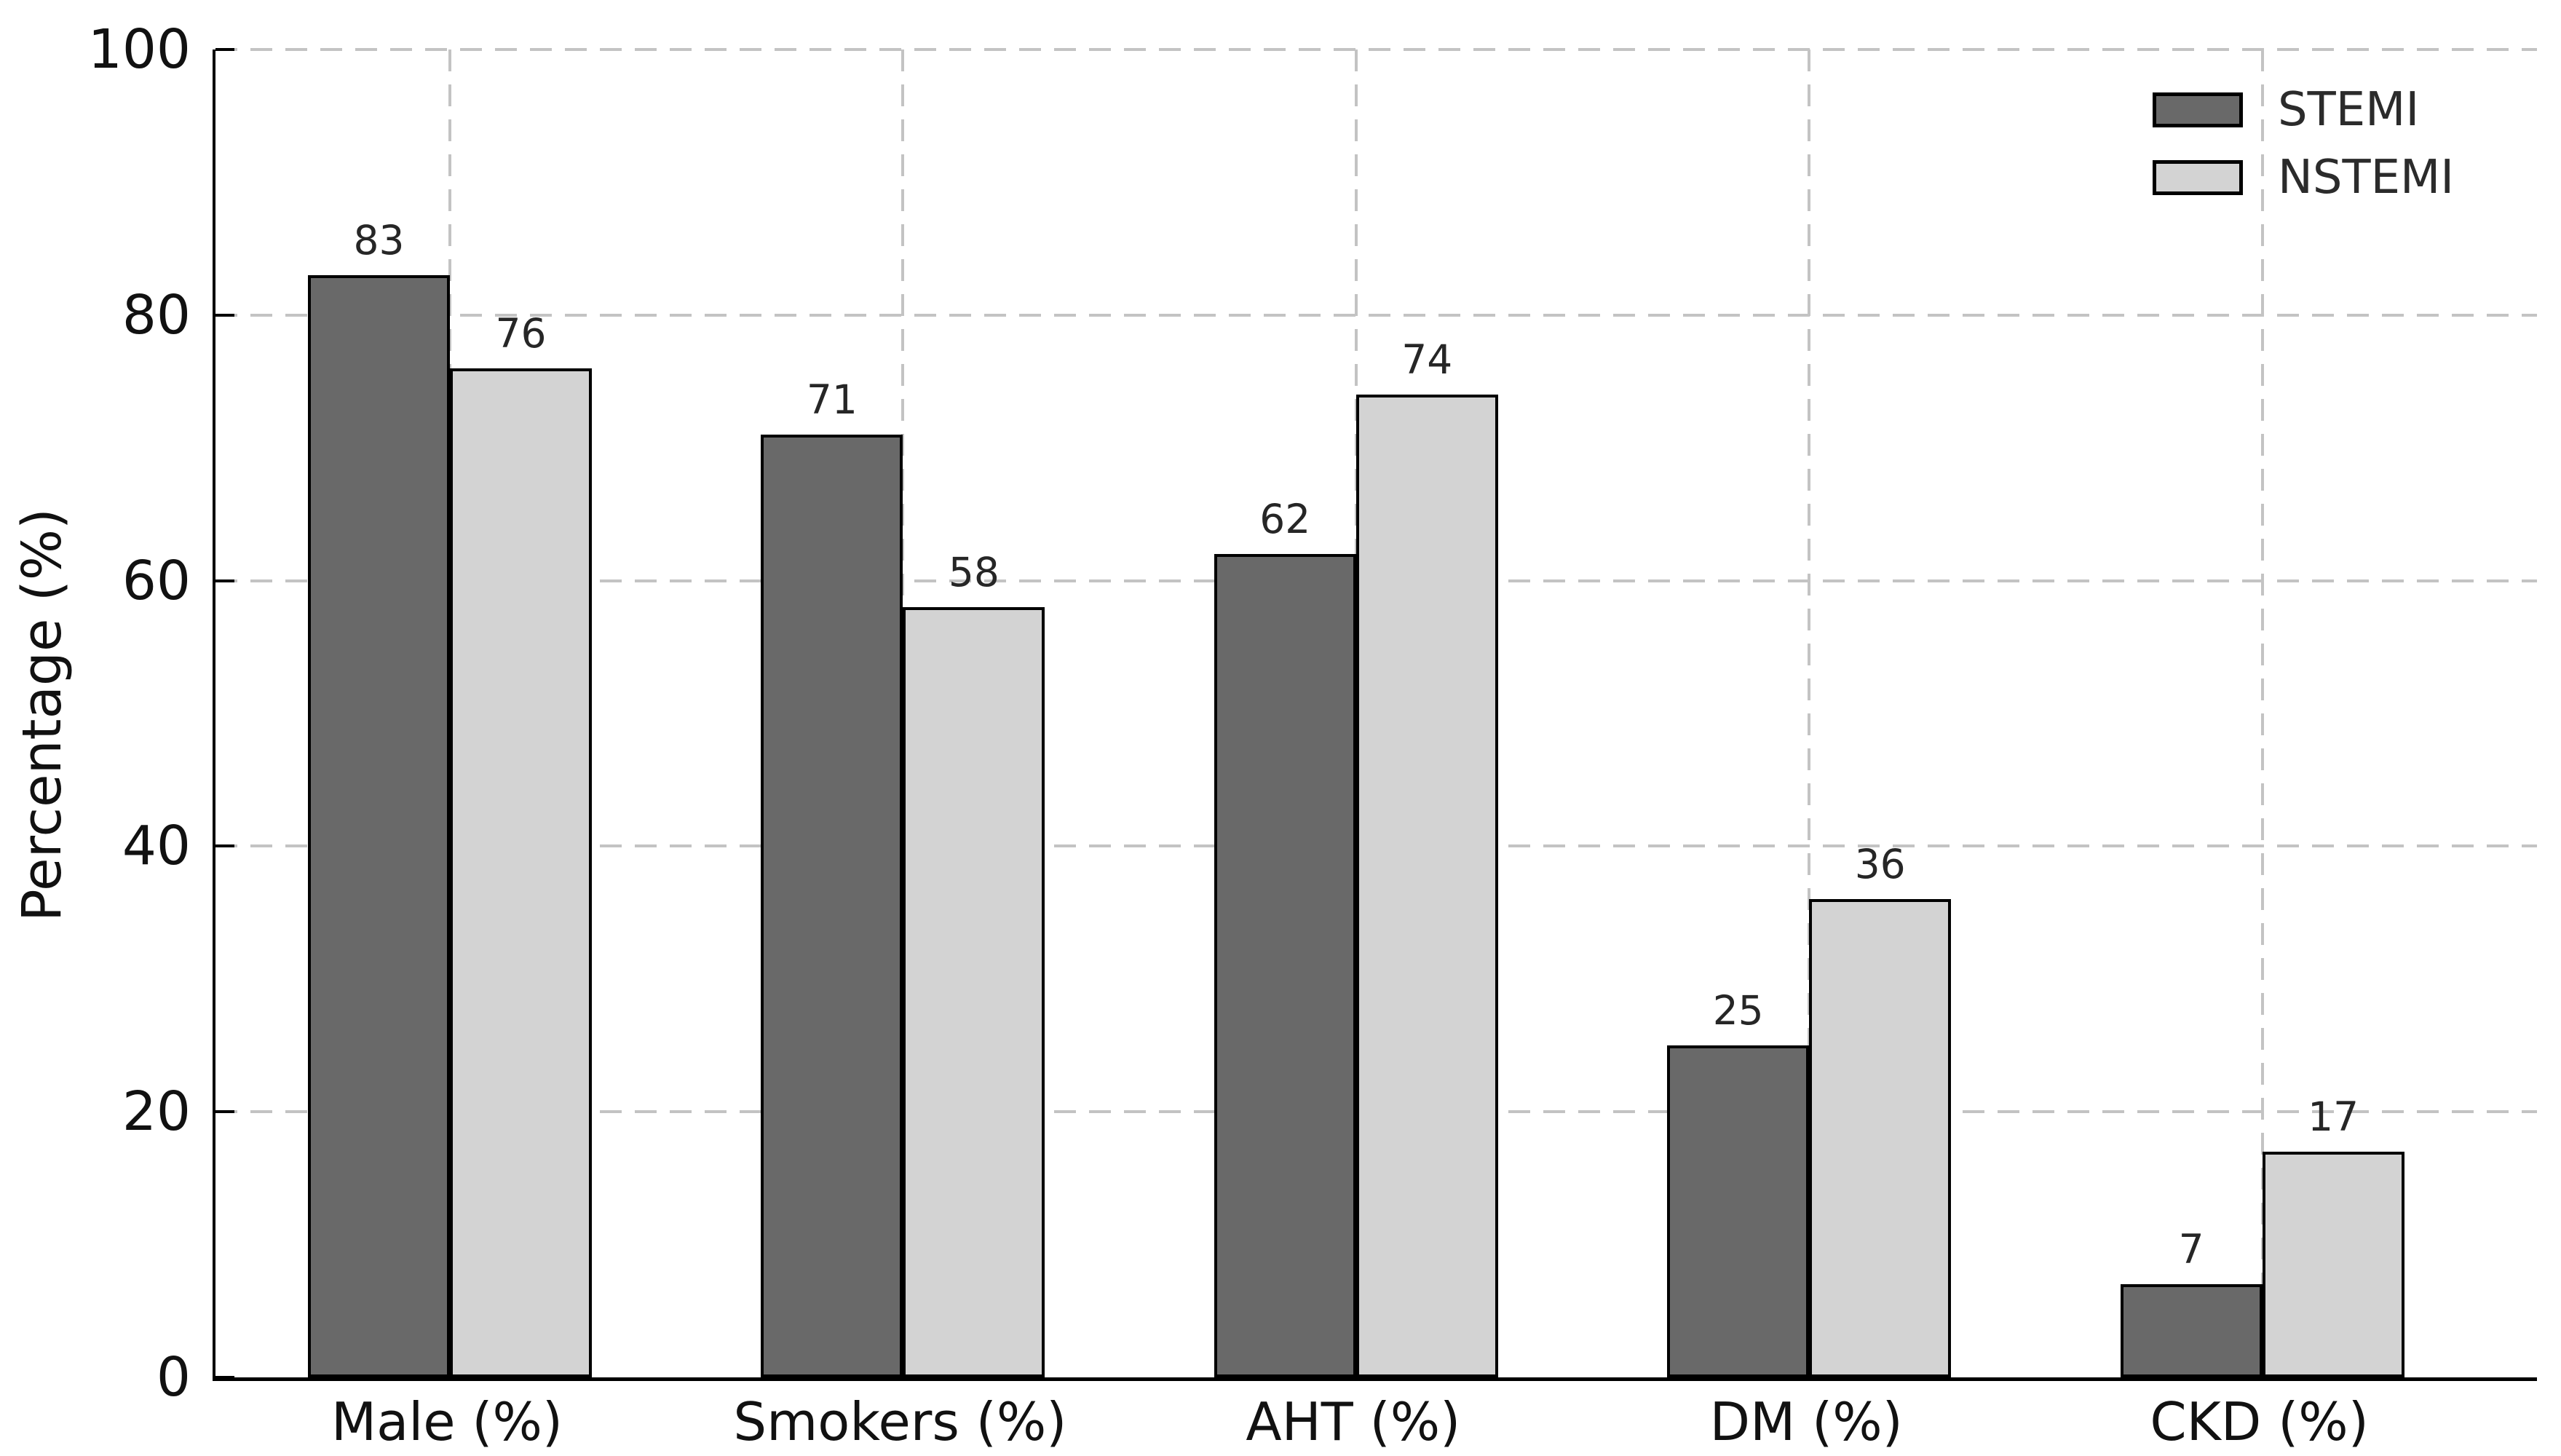 This screenshot has height=1456, width=2561. I want to click on x-tick-label-male: Male (%), so click(447, 1421).